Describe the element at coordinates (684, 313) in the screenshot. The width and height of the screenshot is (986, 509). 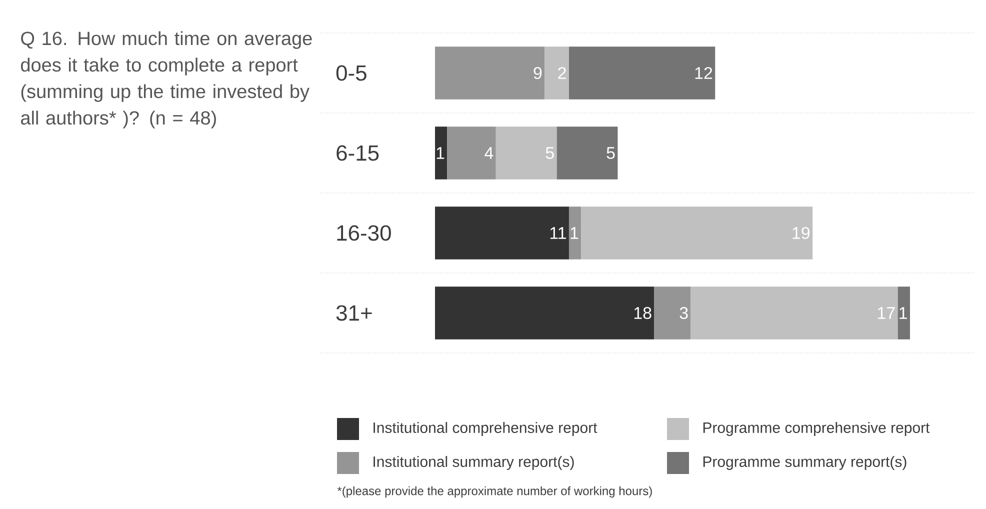
I see `data-label: 3` at that location.